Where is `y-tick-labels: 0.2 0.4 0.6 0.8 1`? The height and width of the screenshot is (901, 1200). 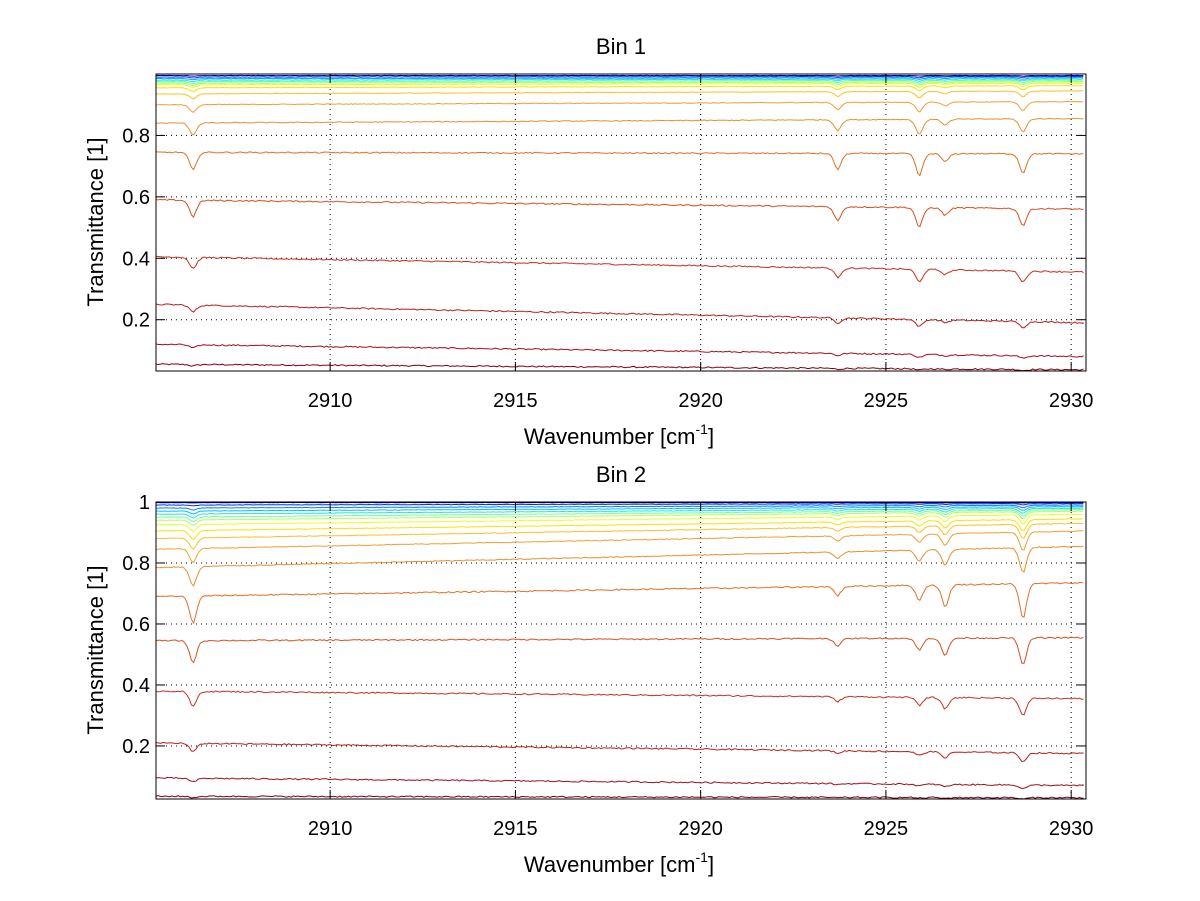
y-tick-labels: 0.2 0.4 0.6 0.8 1 is located at coordinates (136, 625).